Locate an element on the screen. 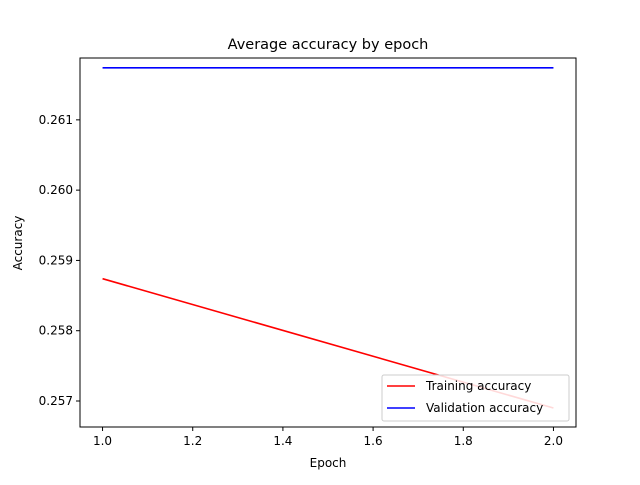 The image size is (640, 485). legend-label-validation: Validation accuracy is located at coordinates (484, 408).